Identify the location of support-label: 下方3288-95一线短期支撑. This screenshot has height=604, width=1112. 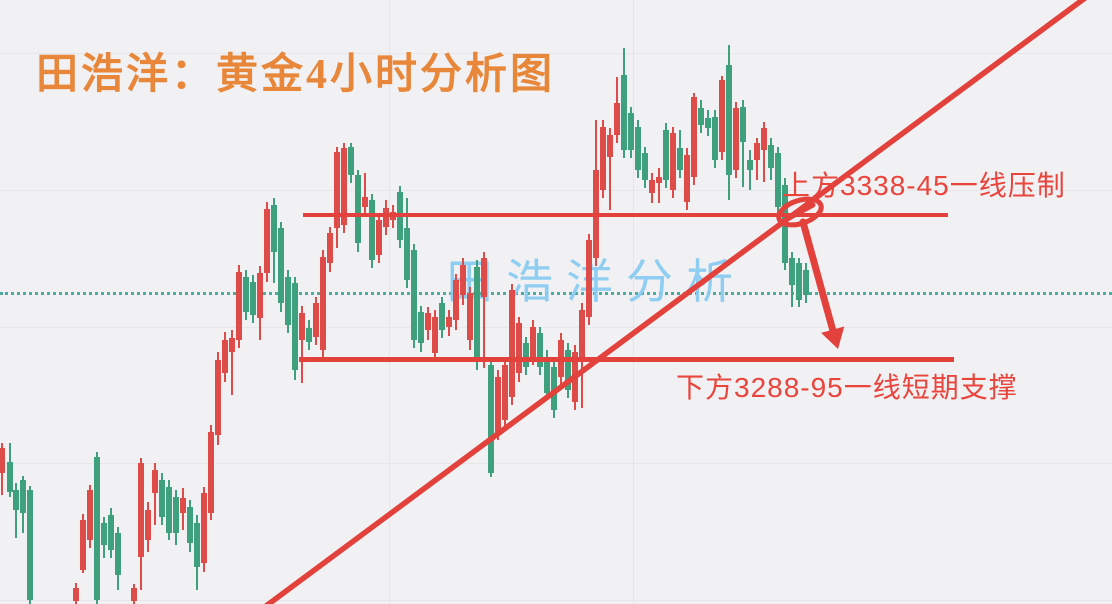
(847, 387).